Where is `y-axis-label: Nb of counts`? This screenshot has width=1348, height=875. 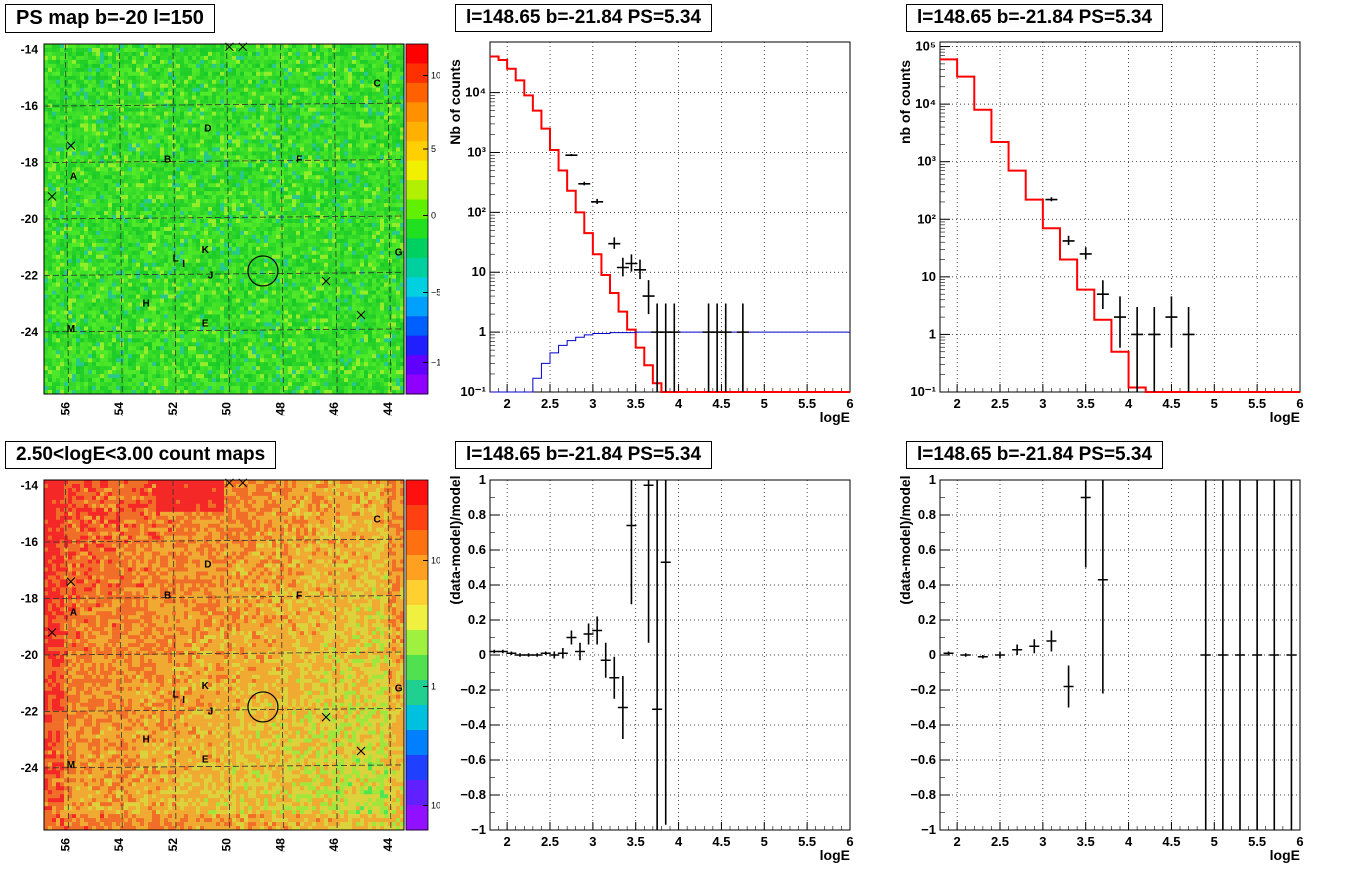 y-axis-label: Nb of counts is located at coordinates (456, 102).